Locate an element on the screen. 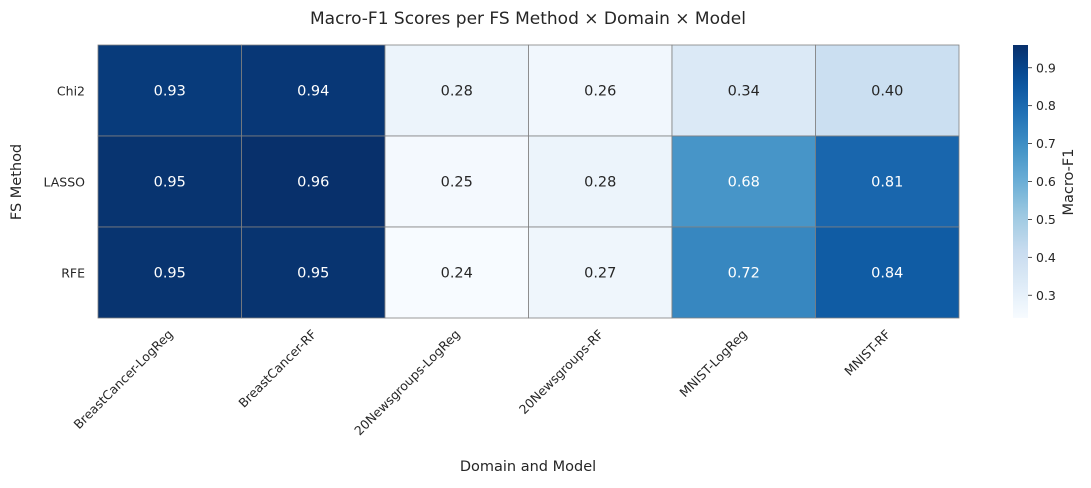 The height and width of the screenshot is (488, 1091). cell-value-label: 0.72 is located at coordinates (744, 274).